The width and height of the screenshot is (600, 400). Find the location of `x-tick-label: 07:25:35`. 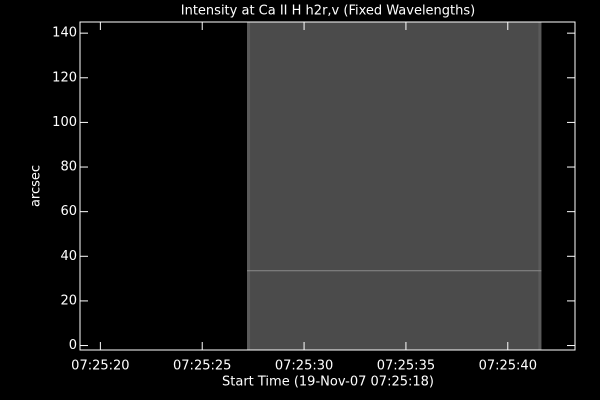

x-tick-label: 07:25:35 is located at coordinates (406, 366).